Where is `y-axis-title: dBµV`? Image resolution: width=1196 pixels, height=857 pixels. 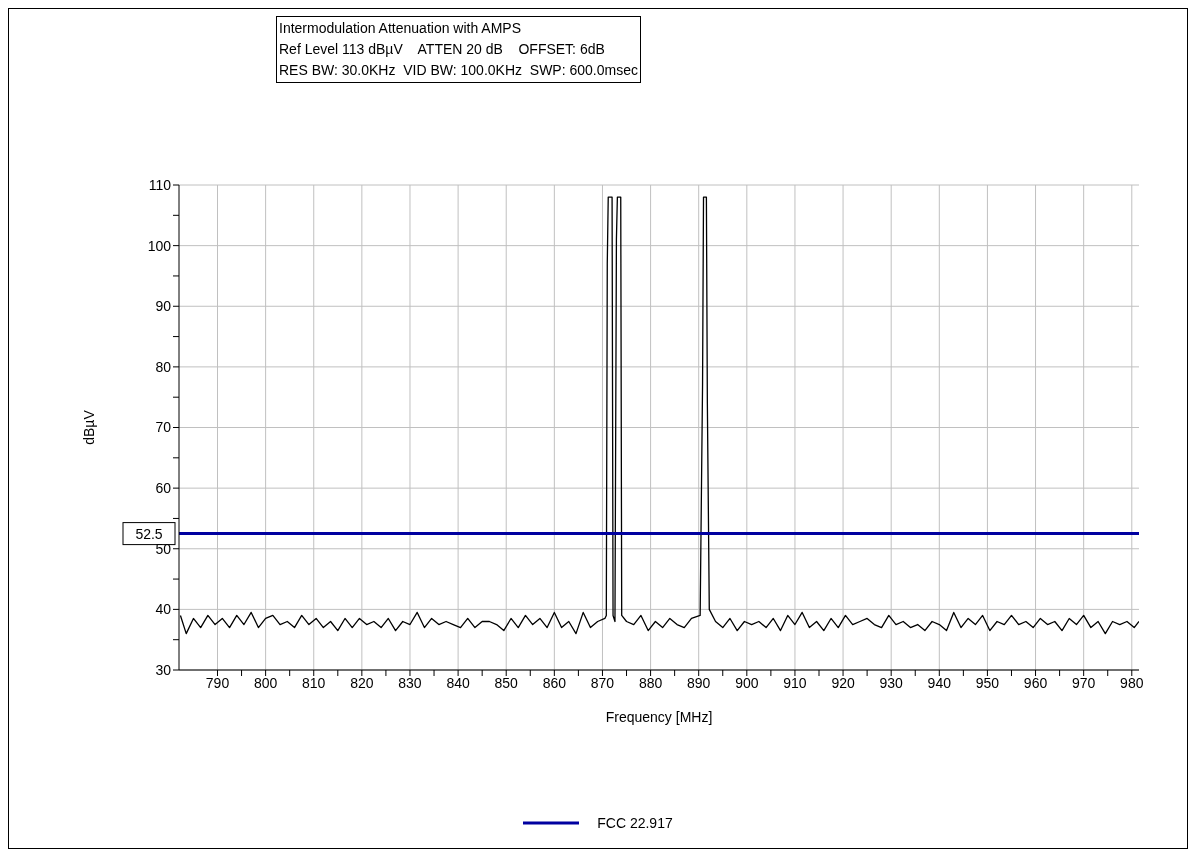
y-axis-title: dBµV is located at coordinates (88, 427).